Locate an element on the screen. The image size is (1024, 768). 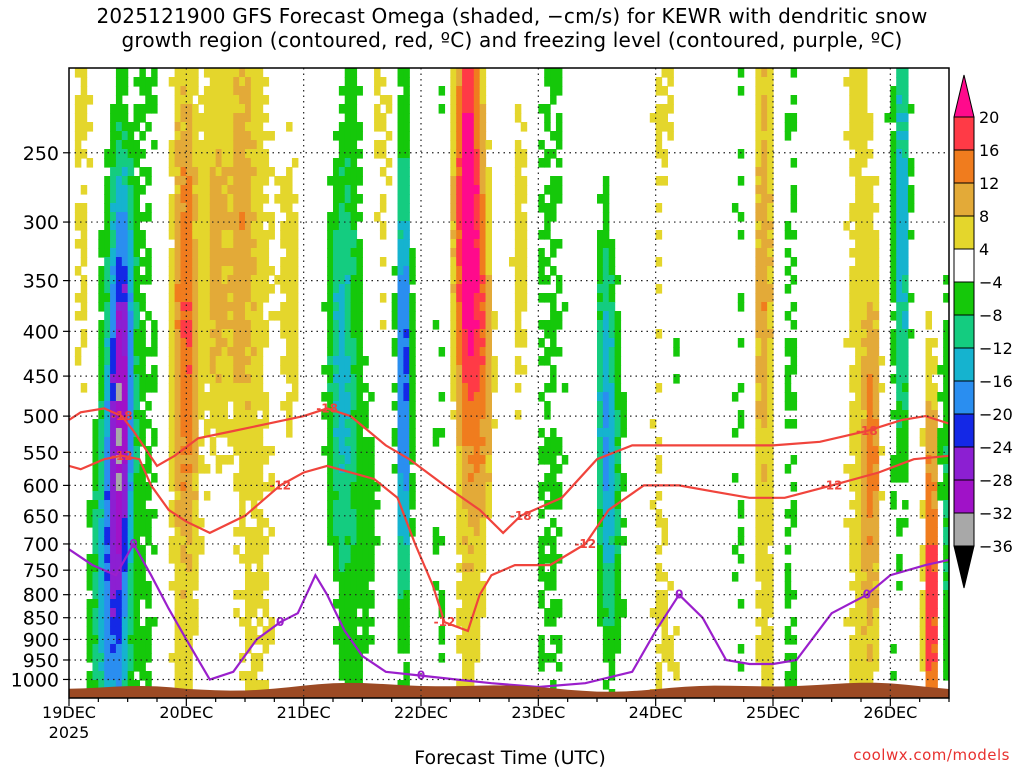
x-tick-label: 23DEC is located at coordinates (538, 712).